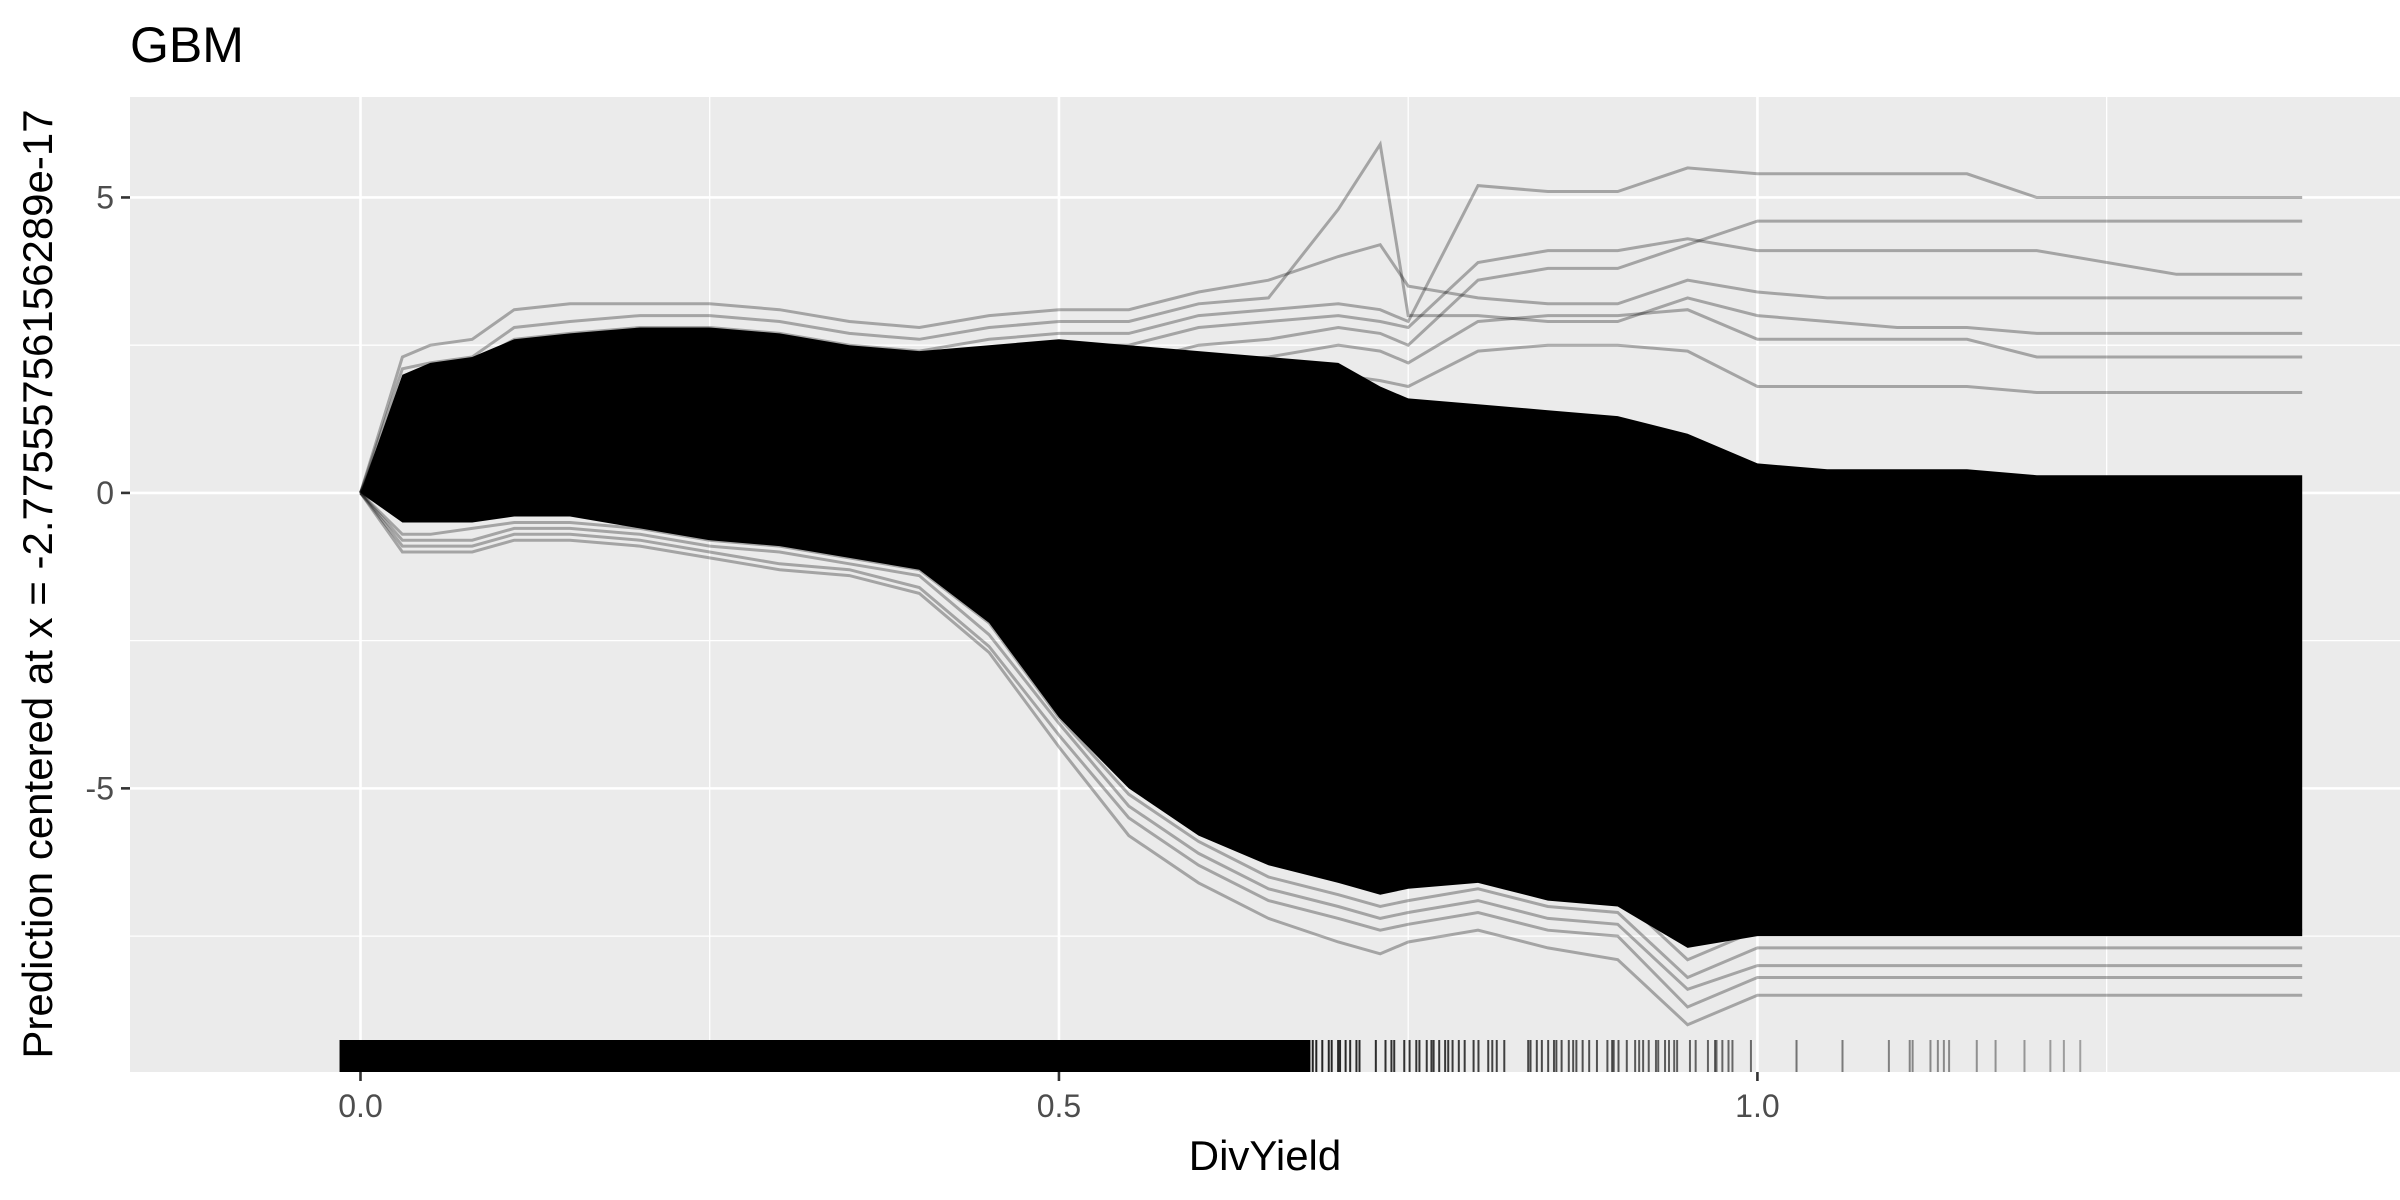 This screenshot has height=1200, width=2400. I want to click on y-axis-ticks: -5 0 5, so click(108, 492).